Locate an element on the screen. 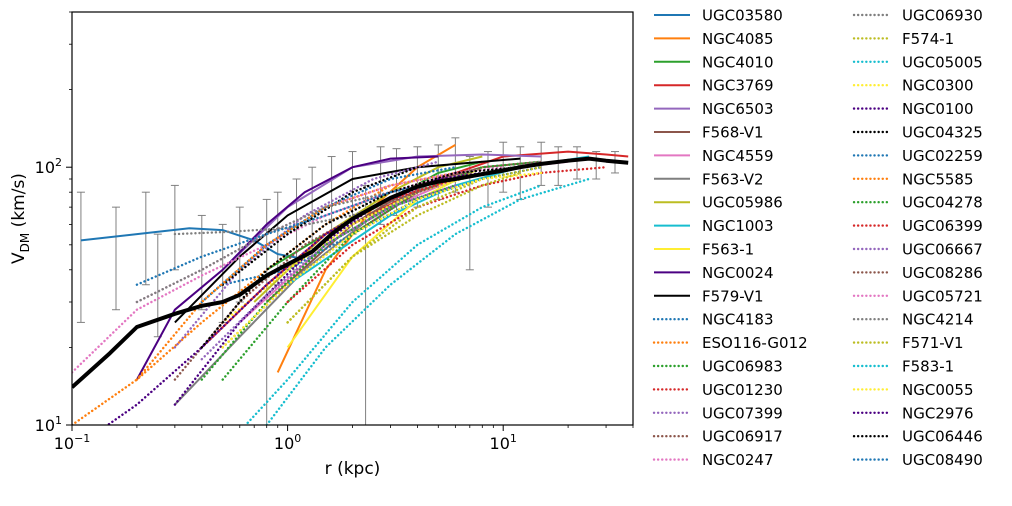 The width and height of the screenshot is (1012, 506). series-line-F571-V1 is located at coordinates (404, 247).